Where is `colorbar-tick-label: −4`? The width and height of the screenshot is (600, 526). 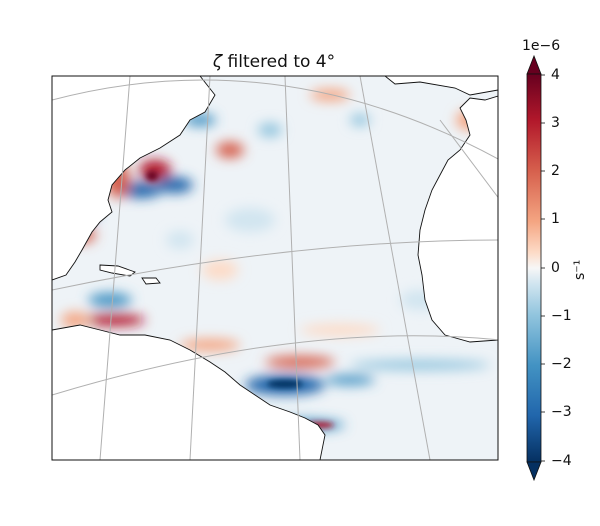
colorbar-tick-label: −4 is located at coordinates (561, 461).